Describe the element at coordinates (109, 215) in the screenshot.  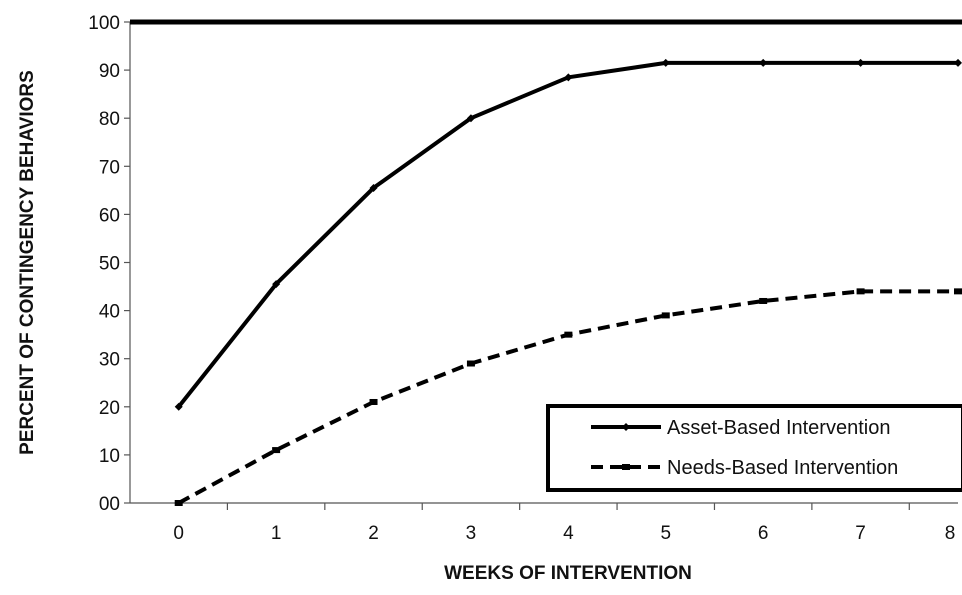
I see `y-tick-label: 60` at that location.